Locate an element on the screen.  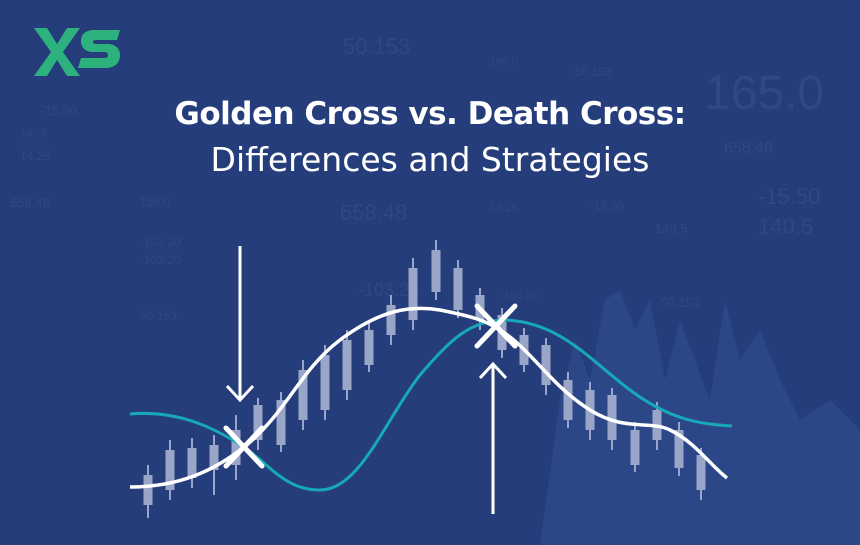
down-arrow-icon is located at coordinates (240, 324).